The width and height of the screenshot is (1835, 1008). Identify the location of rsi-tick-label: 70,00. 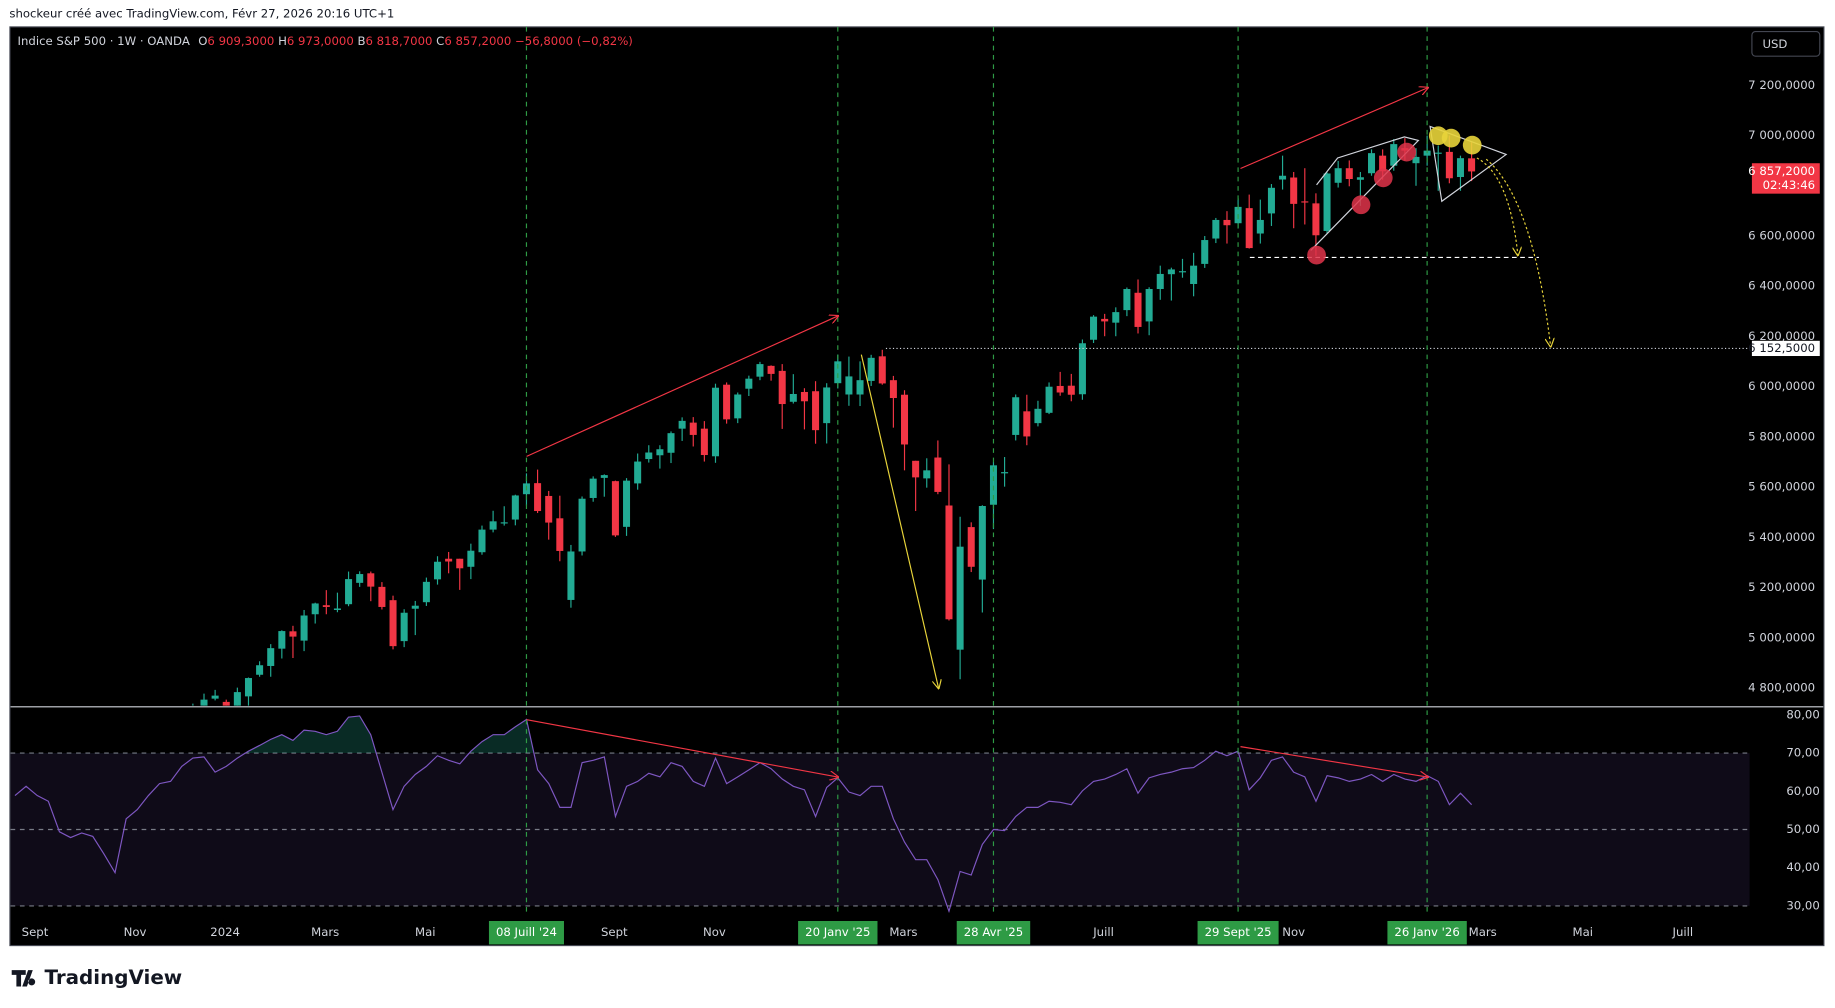
(1802, 753).